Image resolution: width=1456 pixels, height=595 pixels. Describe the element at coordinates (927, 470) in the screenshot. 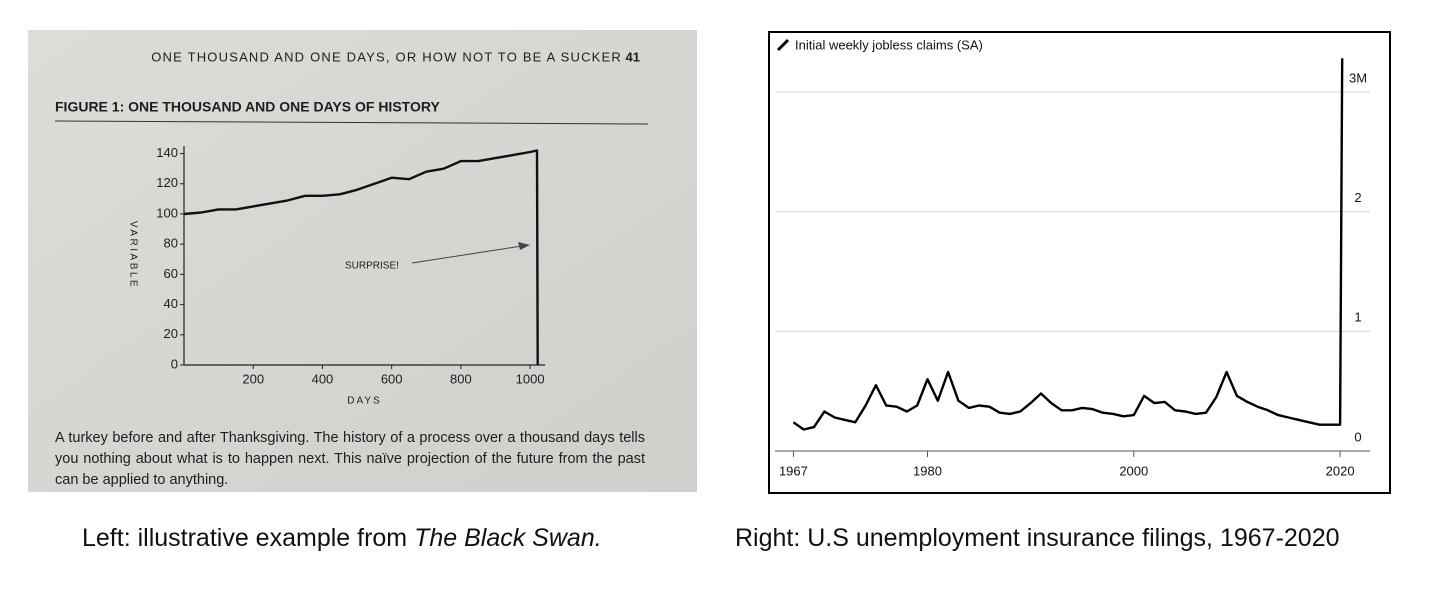

I see `x-tick-label: 1980` at that location.